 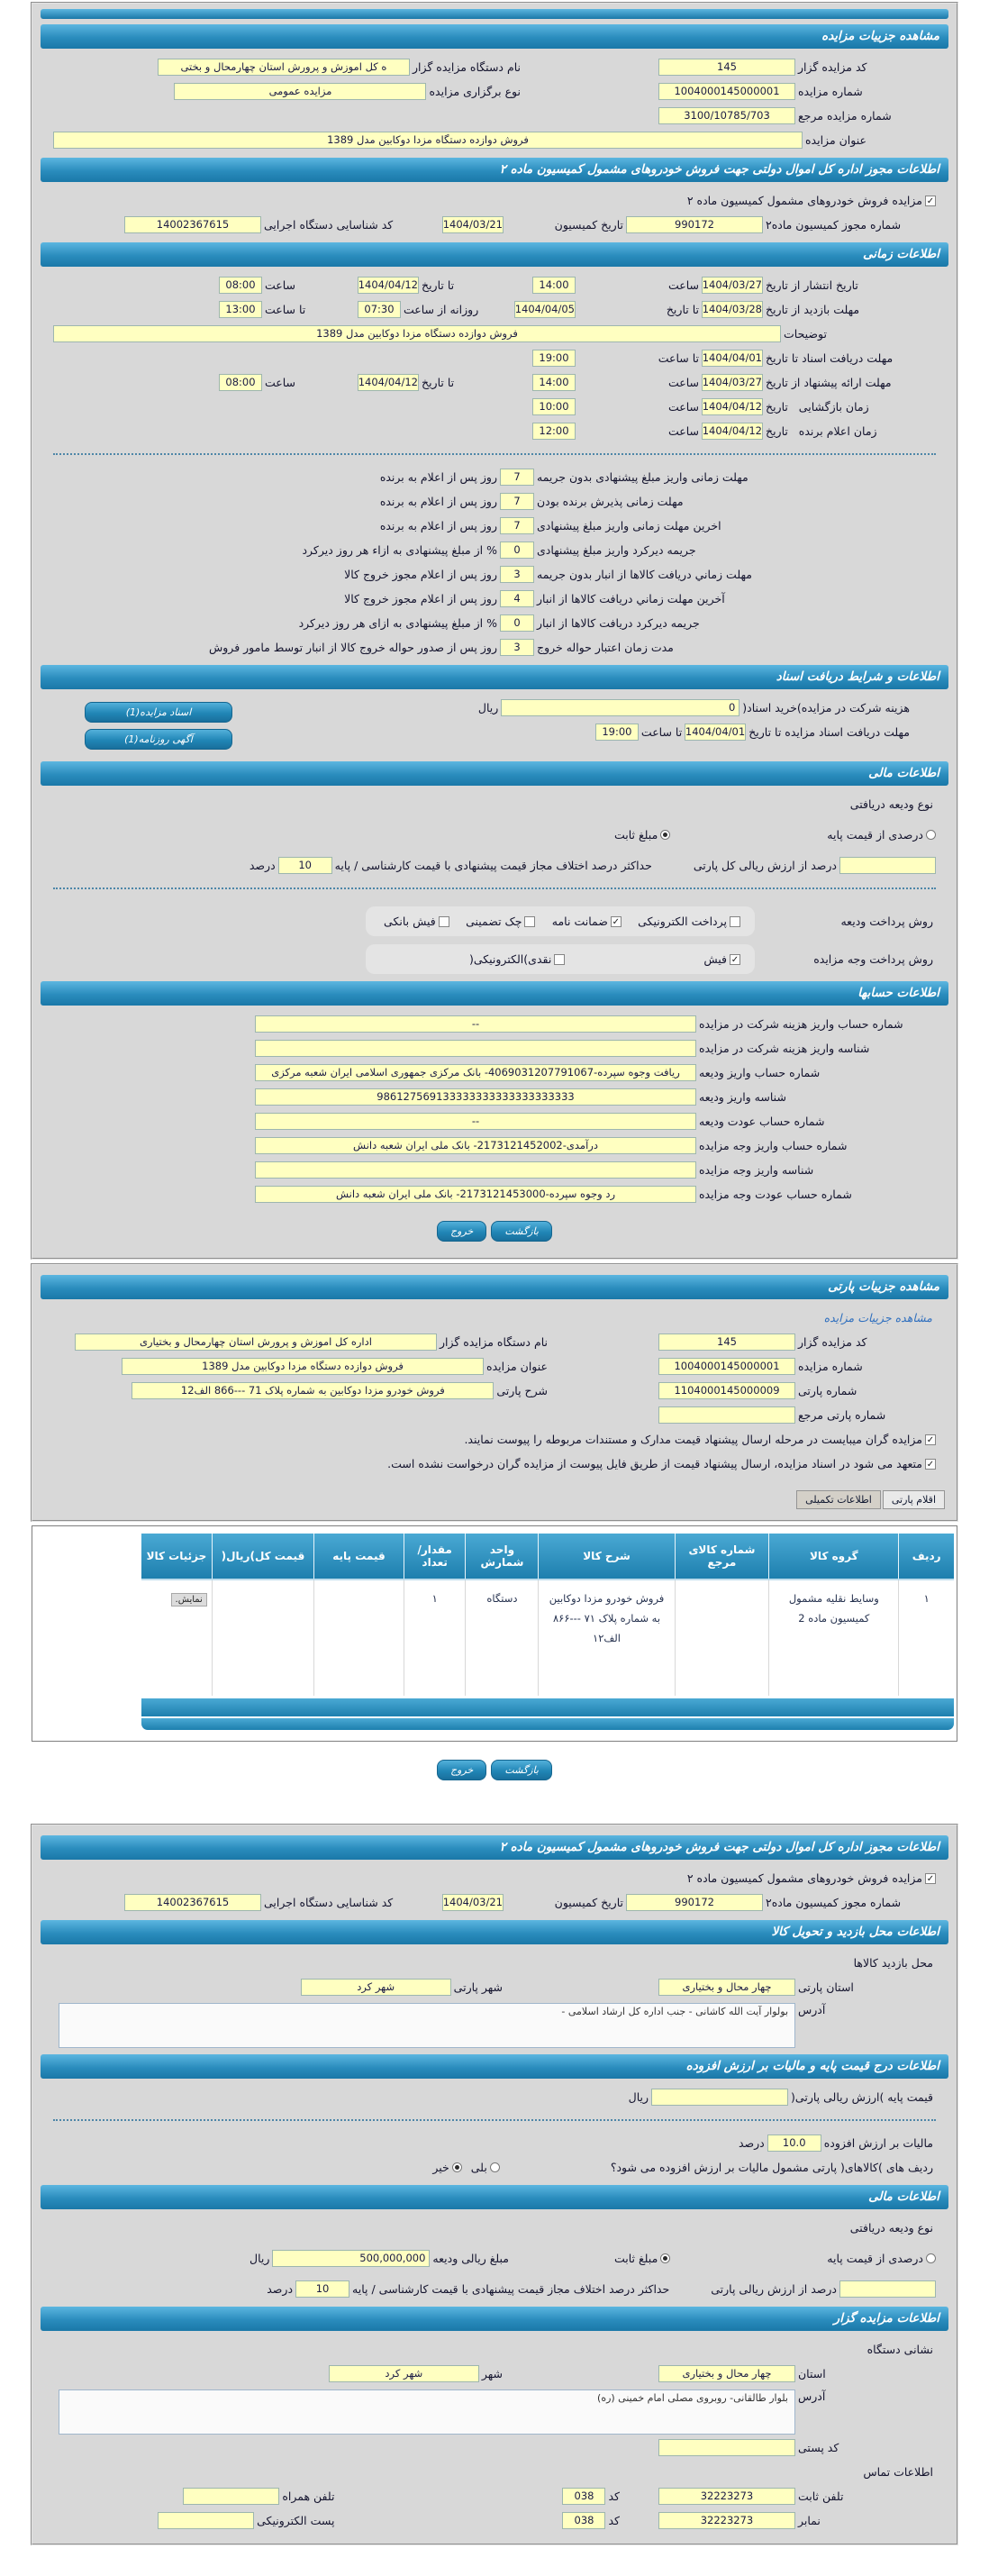 I want to click on field-base-price, so click(x=720, y=2097).